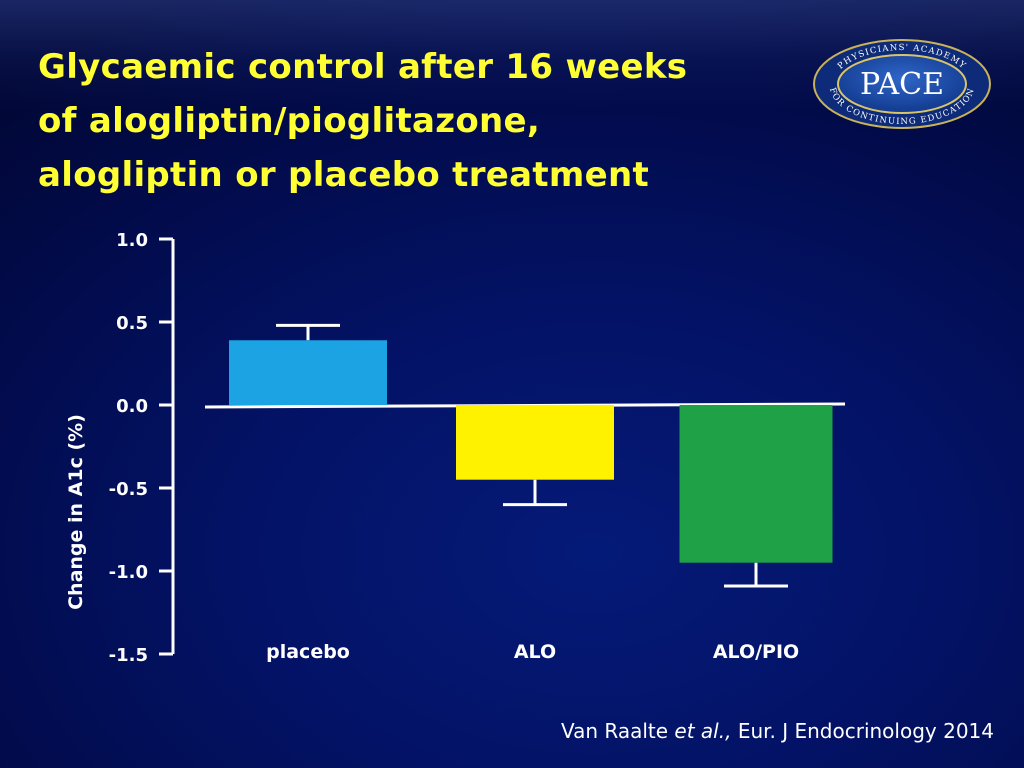 This screenshot has height=768, width=1024. I want to click on citation-authors: Van Raalte, so click(614, 731).